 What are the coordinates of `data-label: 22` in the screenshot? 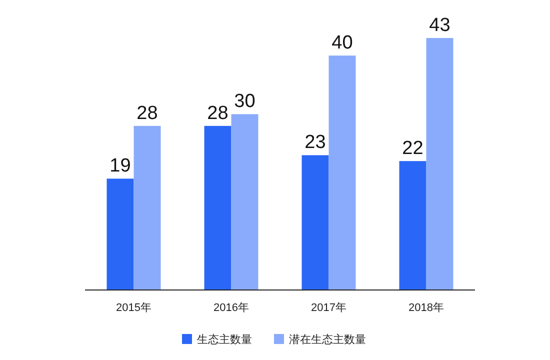 It's located at (413, 149).